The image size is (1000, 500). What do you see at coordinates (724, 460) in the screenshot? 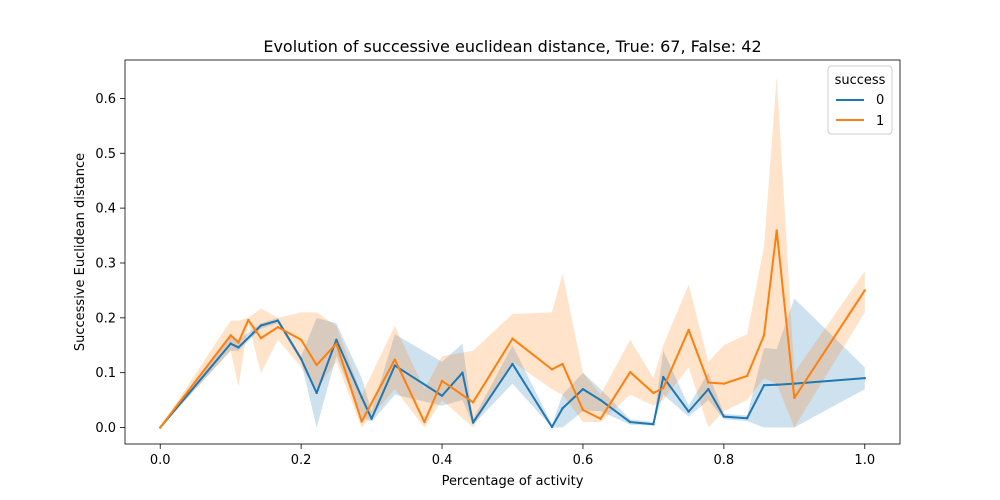
I see `x-tick-label-4: 0.8` at bounding box center [724, 460].